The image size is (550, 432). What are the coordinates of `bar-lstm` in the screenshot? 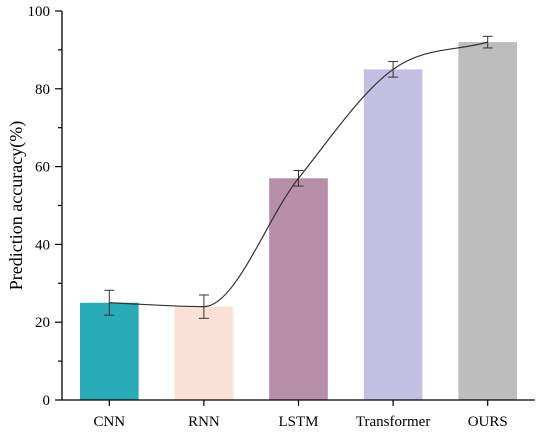 It's located at (298, 289).